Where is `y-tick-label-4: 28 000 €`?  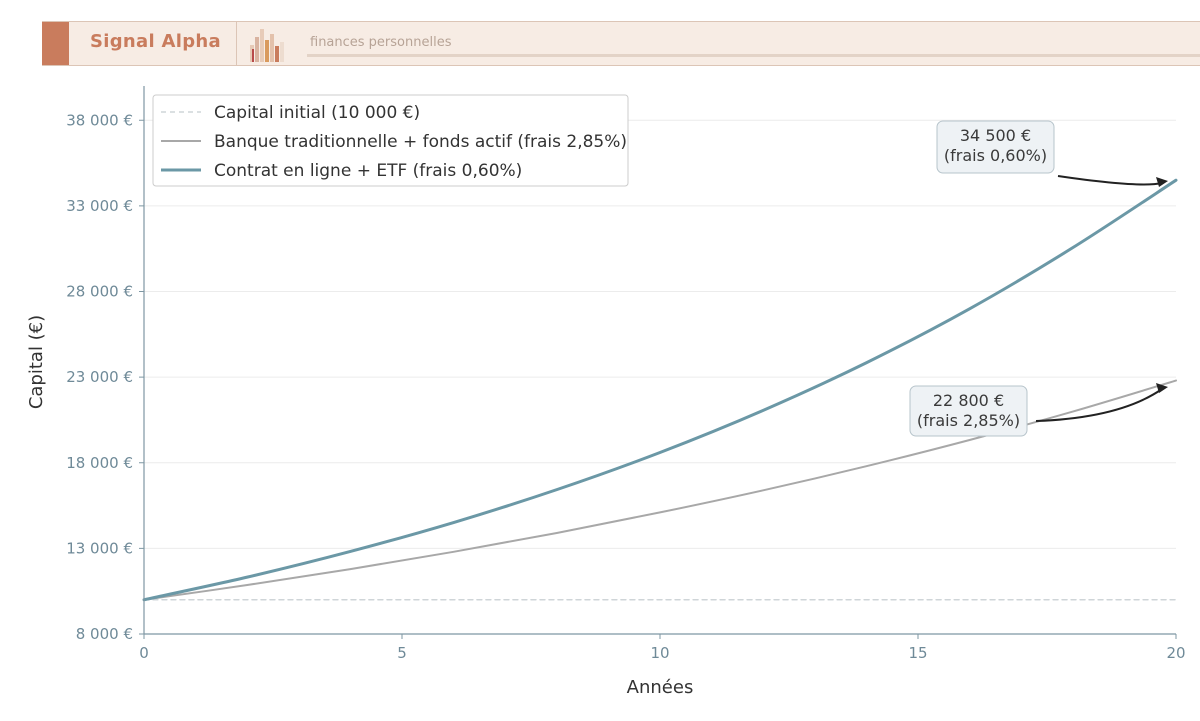
y-tick-label-4: 28 000 € is located at coordinates (99, 292).